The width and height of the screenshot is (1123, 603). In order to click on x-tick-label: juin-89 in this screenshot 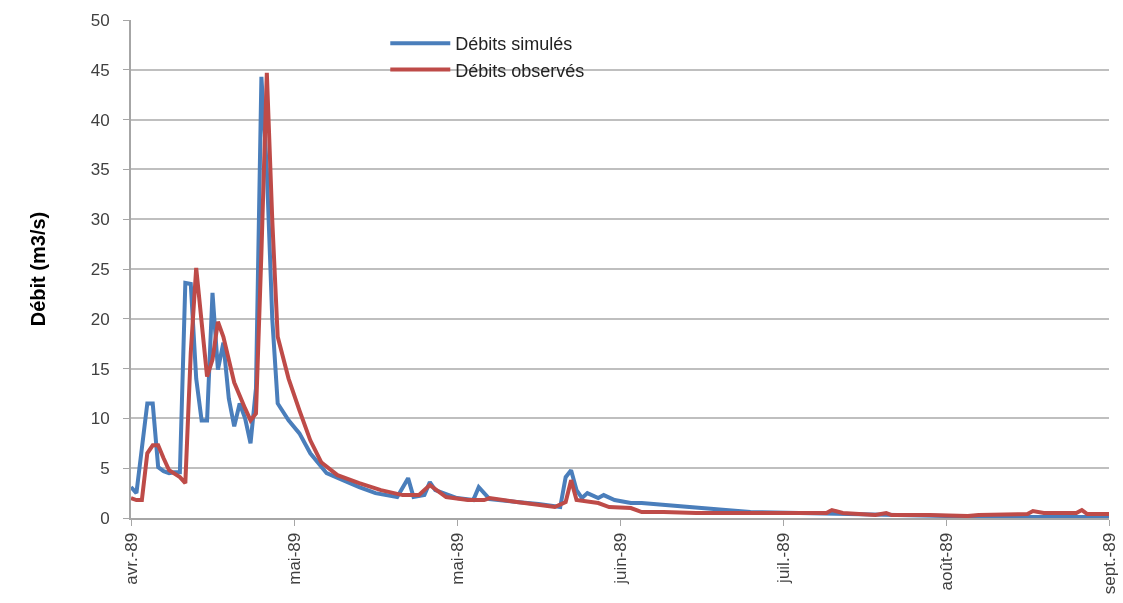, I will do `click(620, 558)`.